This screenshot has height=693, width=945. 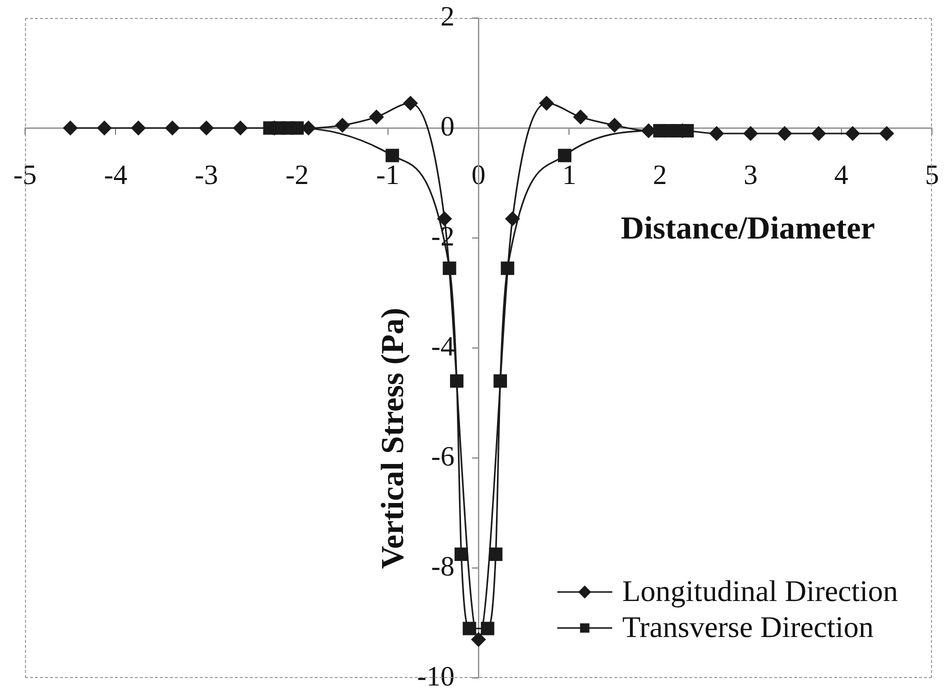 What do you see at coordinates (569, 176) in the screenshot?
I see `x-tick-label: 1` at bounding box center [569, 176].